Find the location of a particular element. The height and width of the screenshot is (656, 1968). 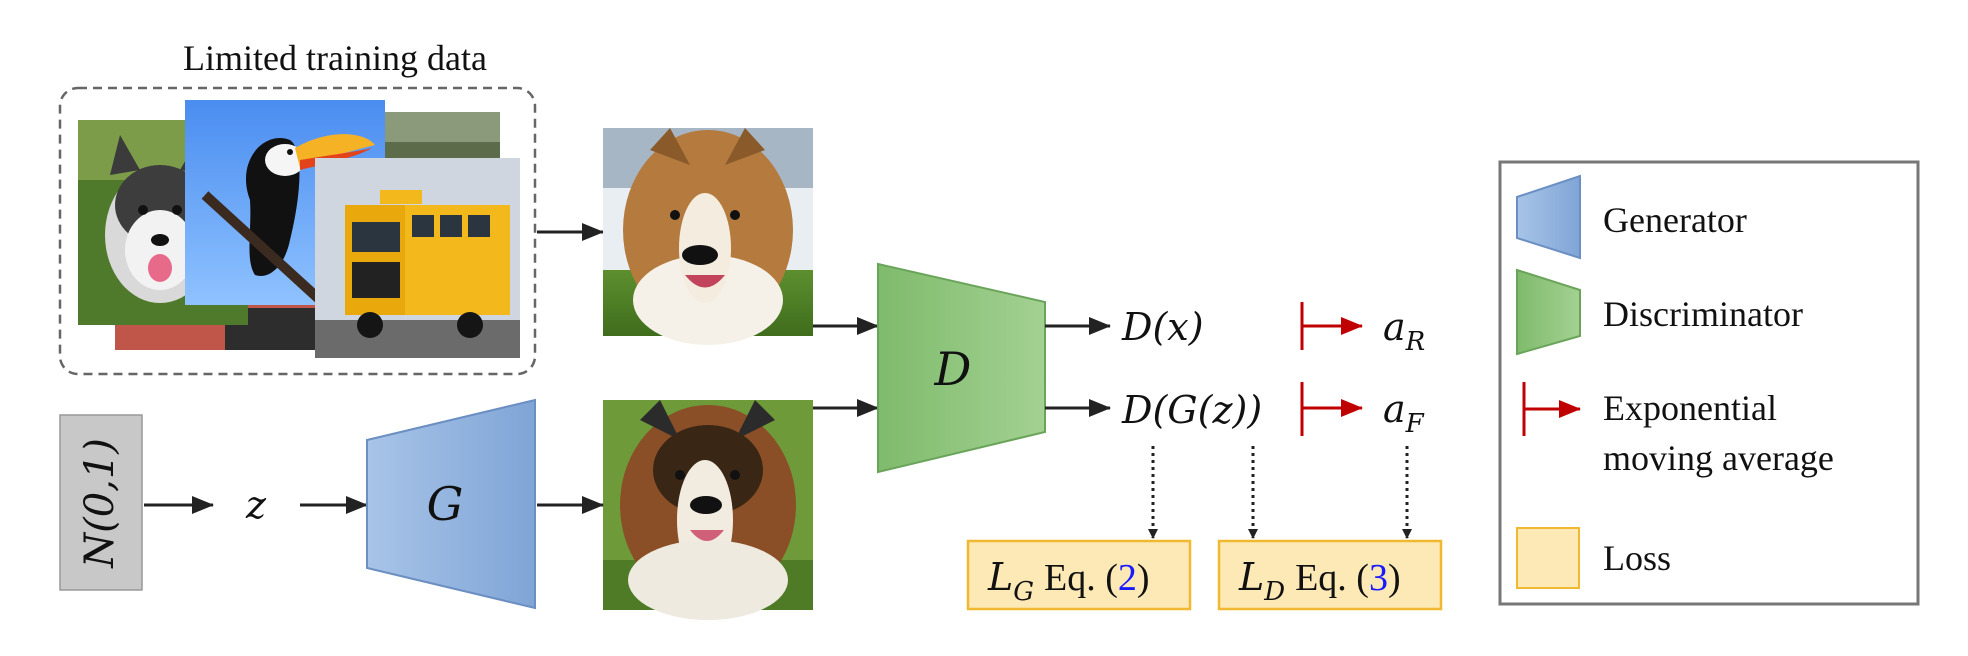

legend-loss-label: Loss is located at coordinates (1637, 558).